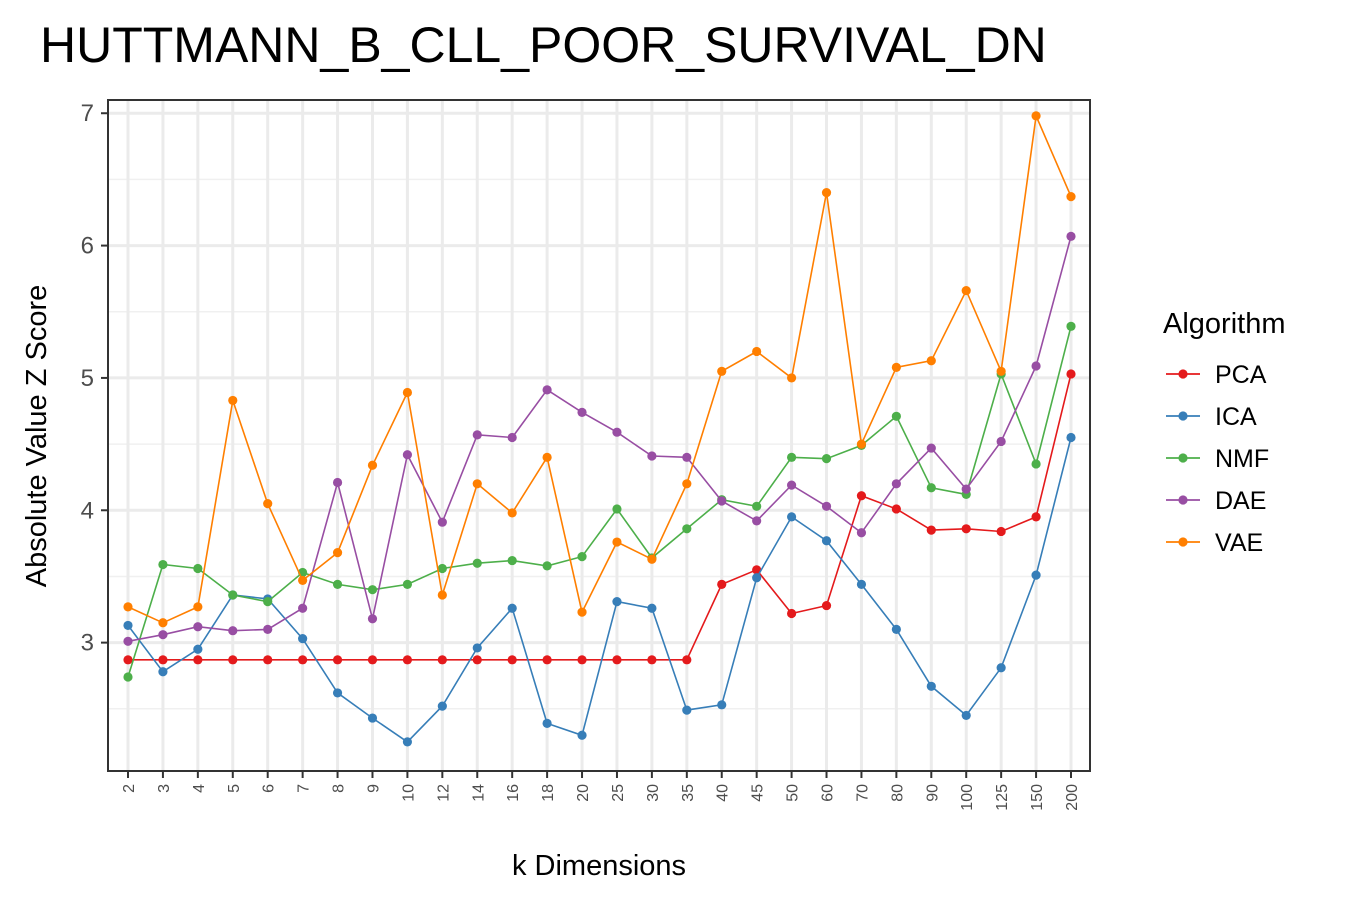  What do you see at coordinates (37, 436) in the screenshot?
I see `y-axis-title: Absolute Value Z Score` at bounding box center [37, 436].